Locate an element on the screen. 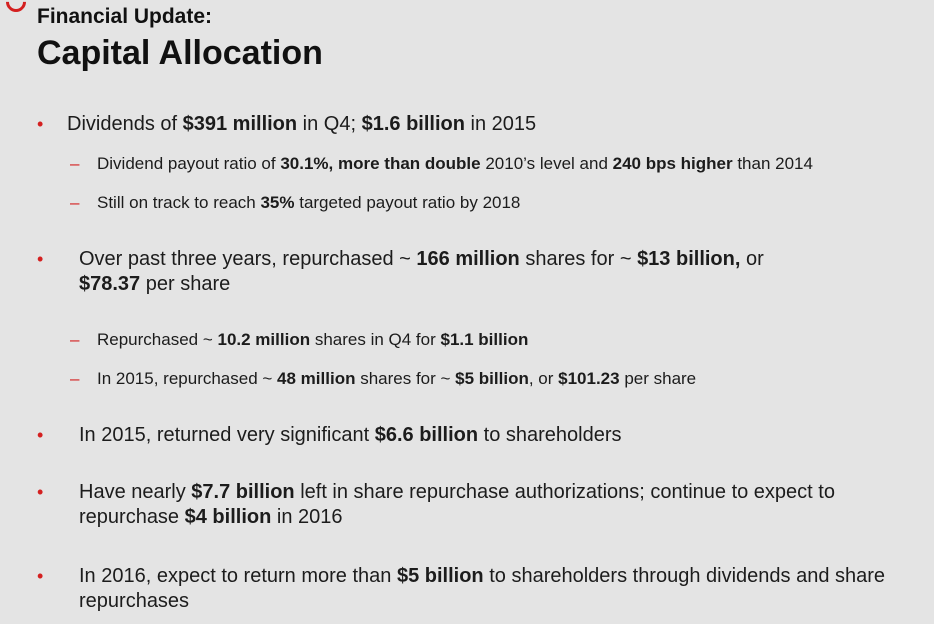  logo-mark-icon is located at coordinates (16, 8).